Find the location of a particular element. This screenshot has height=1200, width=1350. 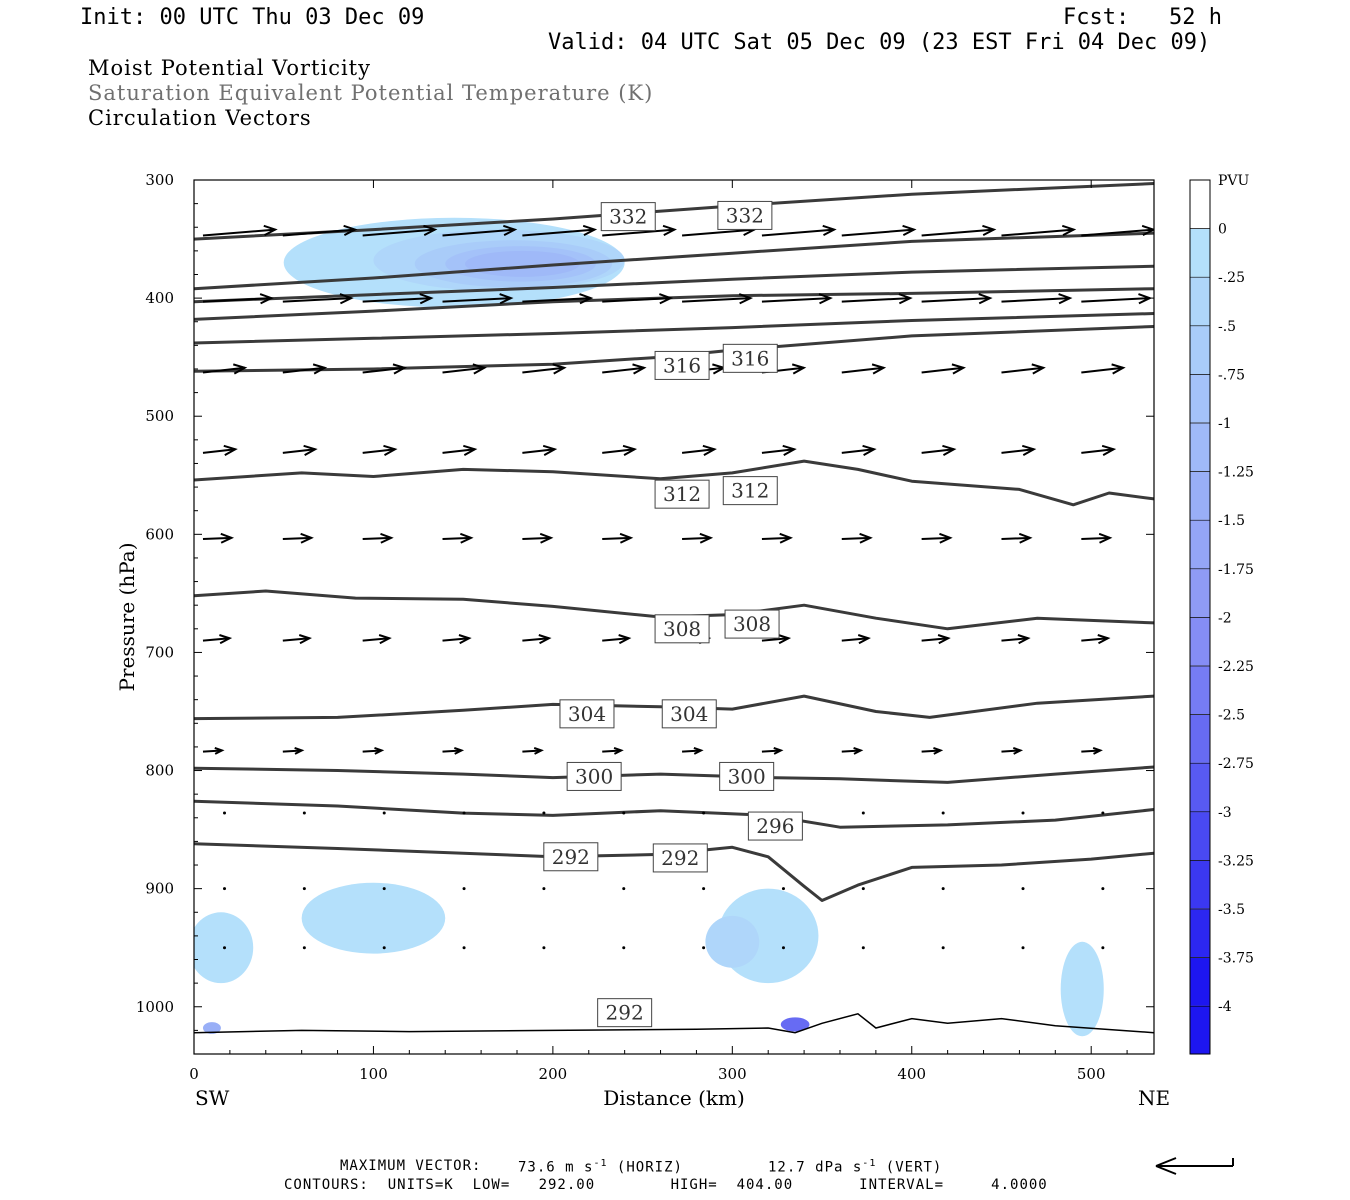

svg-text: 296 is located at coordinates (775, 826).